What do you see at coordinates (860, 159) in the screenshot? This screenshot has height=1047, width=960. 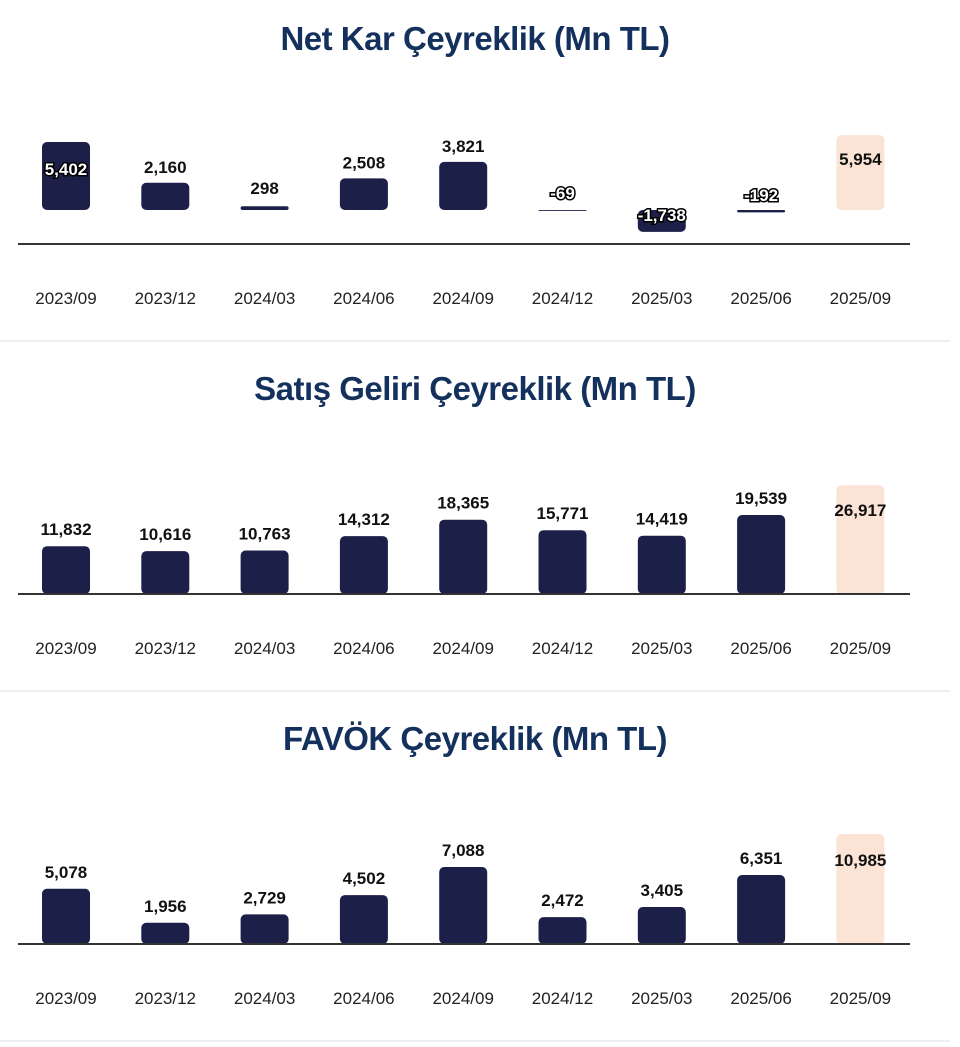 I see `value-label: 5,954` at bounding box center [860, 159].